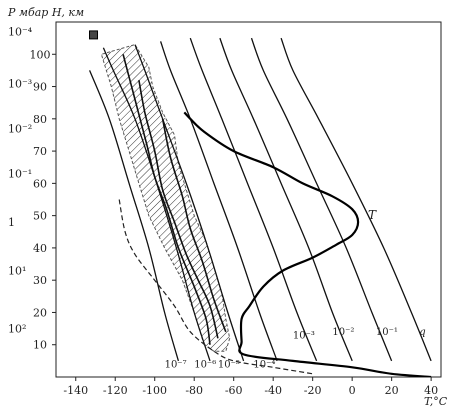  I want to click on pressure-tick-label: 10², so click(17, 329).